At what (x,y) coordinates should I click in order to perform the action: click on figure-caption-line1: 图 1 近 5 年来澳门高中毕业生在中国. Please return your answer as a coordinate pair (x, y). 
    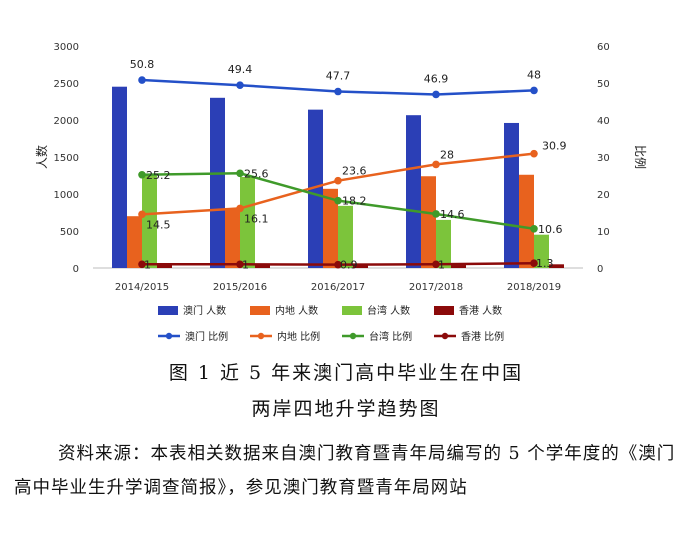
    Looking at the image, I should click on (346, 373).